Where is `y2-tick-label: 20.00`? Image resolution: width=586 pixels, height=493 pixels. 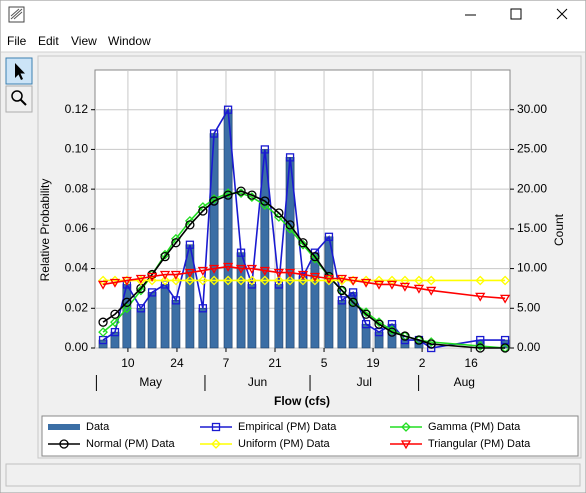
y2-tick-label: 20.00 is located at coordinates (532, 188).